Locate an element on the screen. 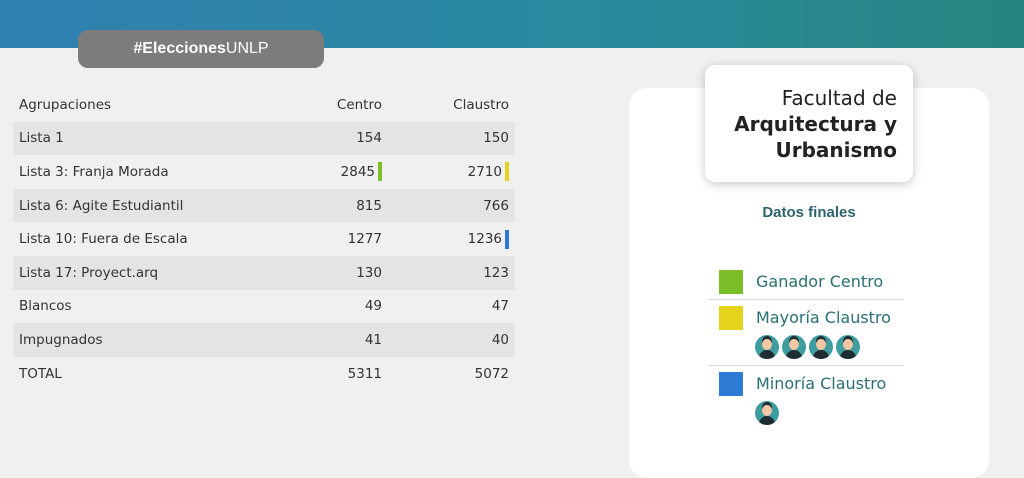 The image size is (1024, 478). cell-centro: 154 is located at coordinates (327, 138).